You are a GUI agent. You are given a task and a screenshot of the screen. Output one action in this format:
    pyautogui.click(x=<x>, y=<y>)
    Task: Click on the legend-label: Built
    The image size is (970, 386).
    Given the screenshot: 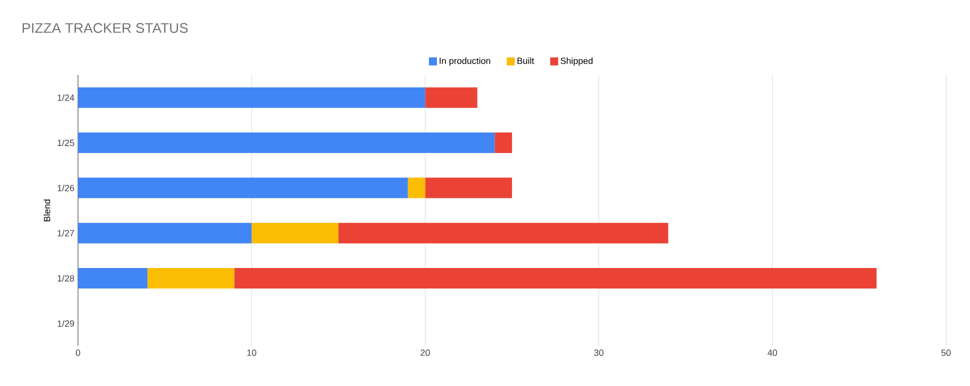 What is the action you would take?
    pyautogui.click(x=525, y=60)
    